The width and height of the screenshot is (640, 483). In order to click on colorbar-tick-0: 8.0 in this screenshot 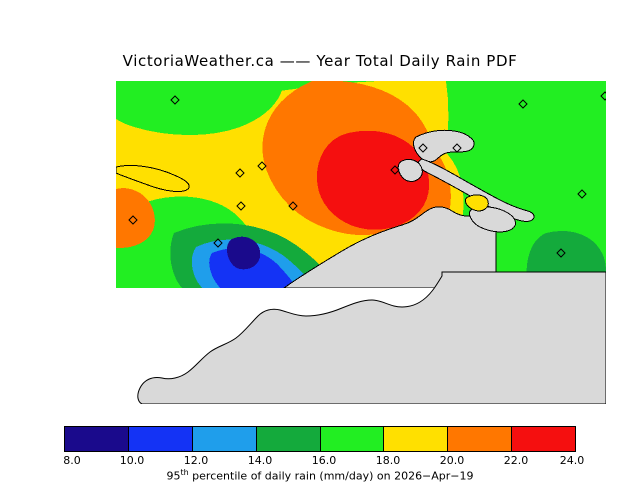, I will do `click(72, 460)`.